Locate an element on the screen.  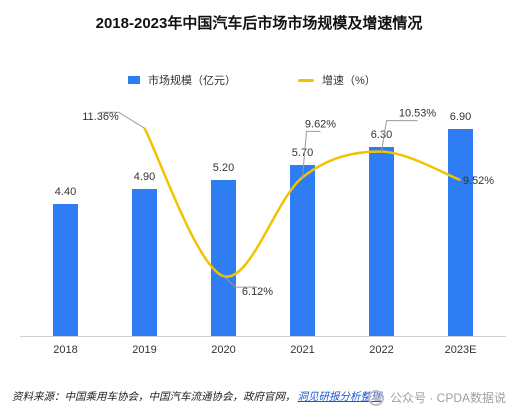
growth-callout-line-2020 is located at coordinates (240, 281).